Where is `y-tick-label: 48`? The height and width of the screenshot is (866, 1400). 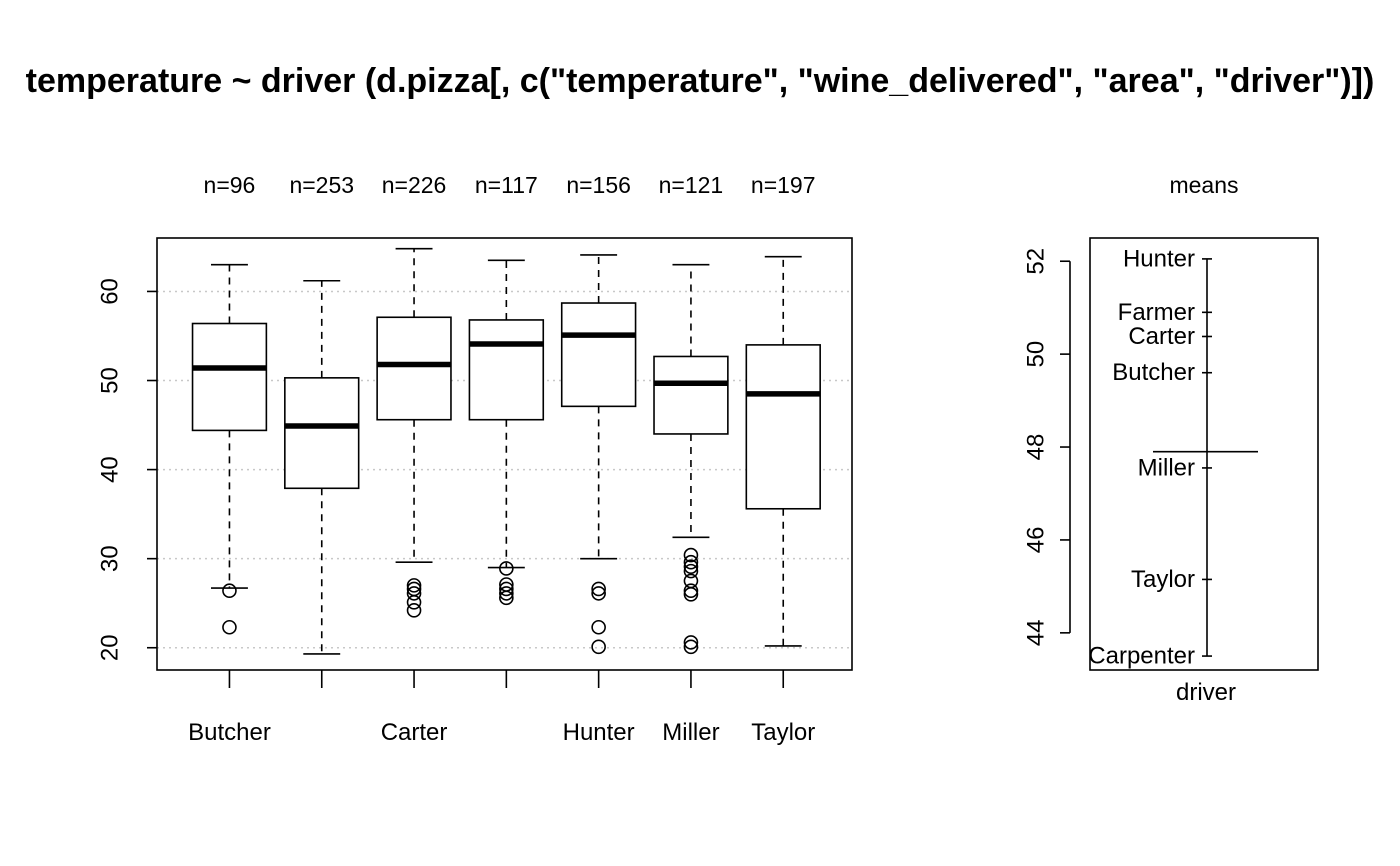 y-tick-label: 48 is located at coordinates (1036, 447).